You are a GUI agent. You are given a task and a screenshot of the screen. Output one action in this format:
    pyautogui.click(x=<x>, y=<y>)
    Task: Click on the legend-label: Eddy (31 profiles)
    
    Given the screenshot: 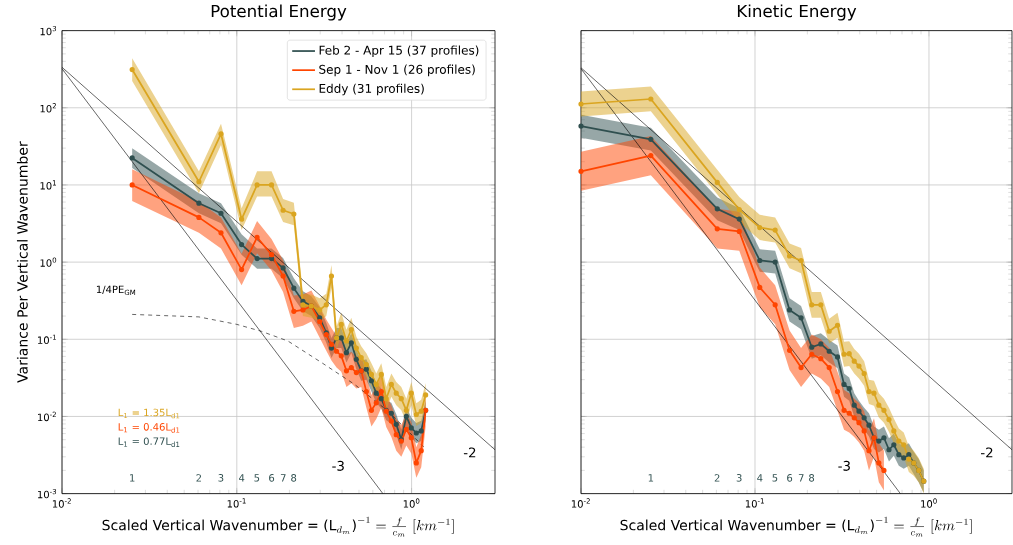 What is the action you would take?
    pyautogui.click(x=371, y=89)
    